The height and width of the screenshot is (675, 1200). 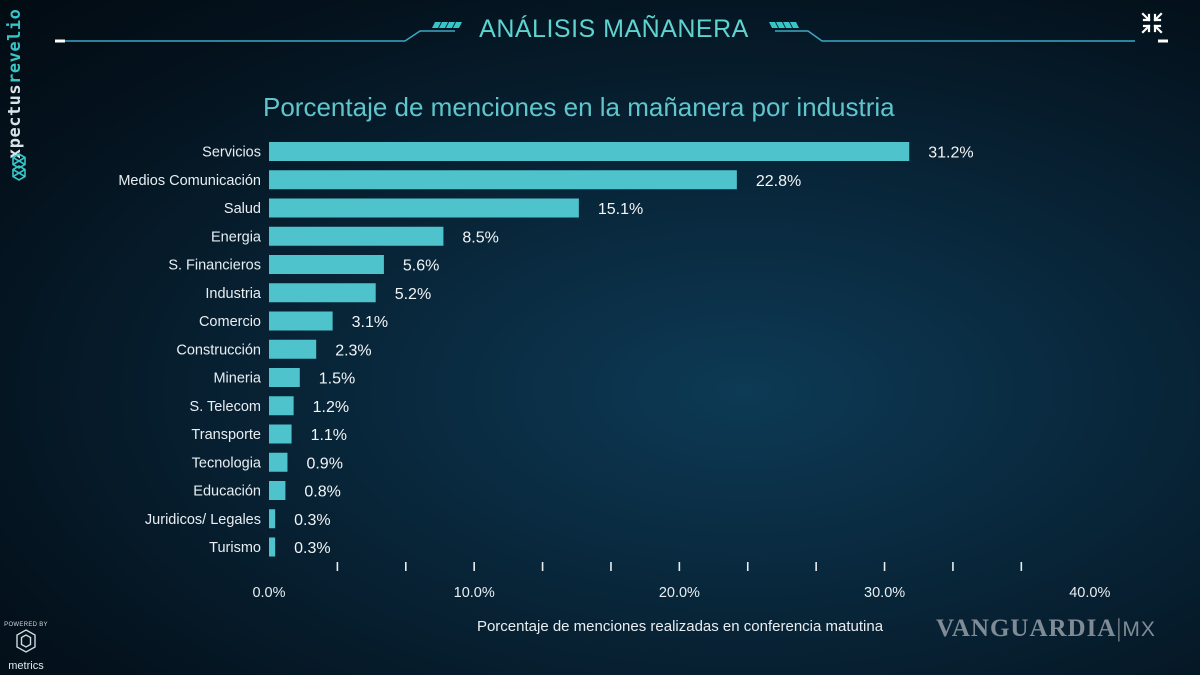 I want to click on watermark-main: VANGUARDIA, so click(x=1026, y=628).